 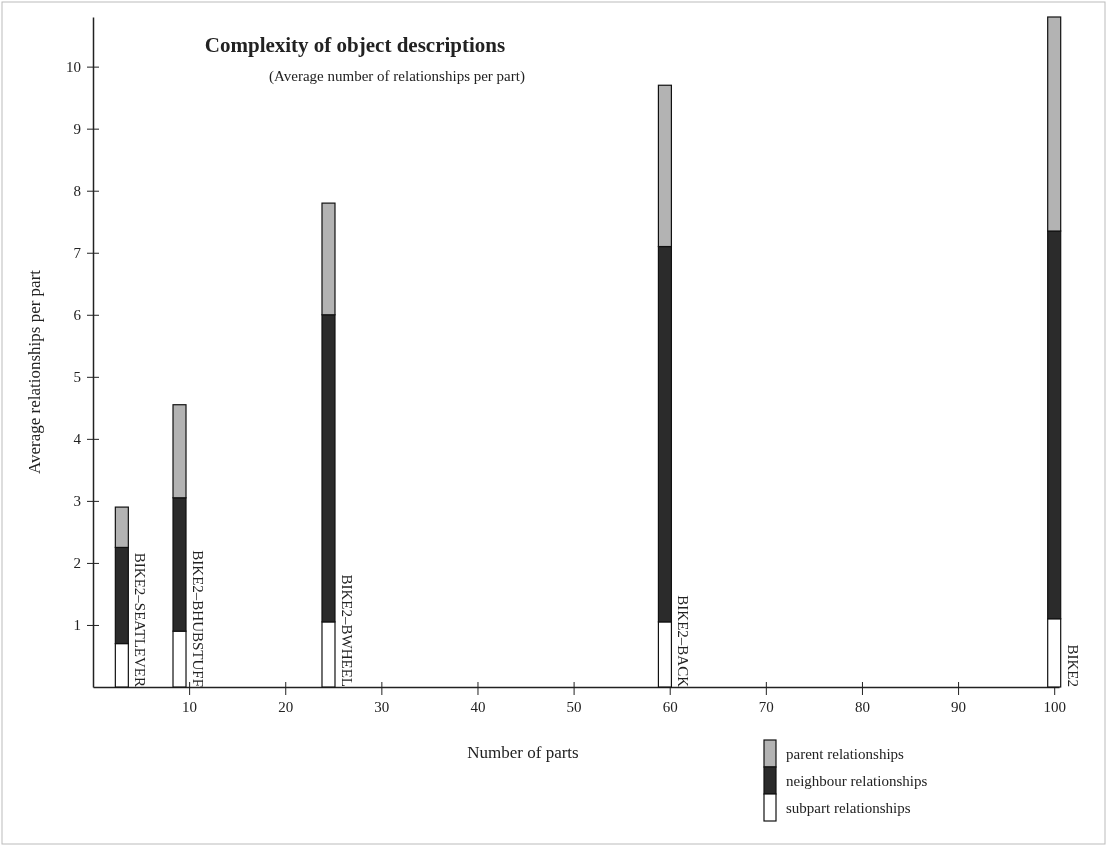 What do you see at coordinates (77, 253) in the screenshot?
I see `y-tick-label: 7` at bounding box center [77, 253].